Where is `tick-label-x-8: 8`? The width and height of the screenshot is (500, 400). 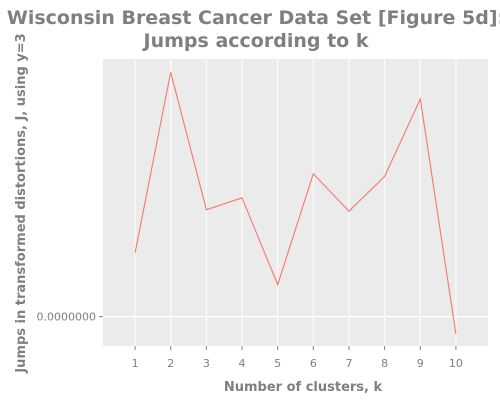
tick-label-x-8: 8 is located at coordinates (384, 363).